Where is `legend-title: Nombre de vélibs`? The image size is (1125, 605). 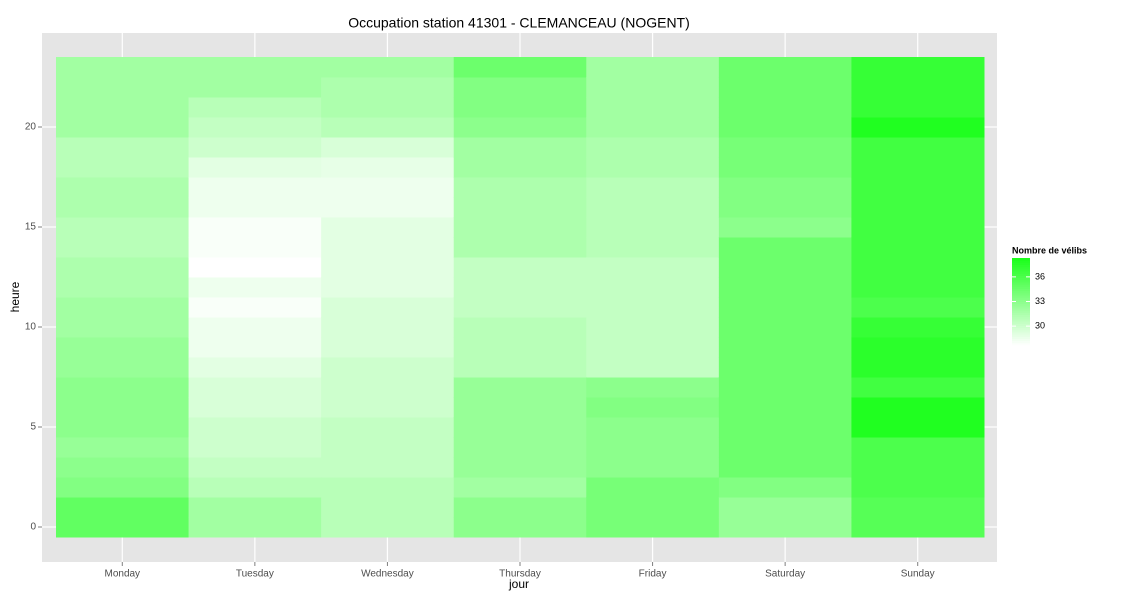 legend-title: Nombre de vélibs is located at coordinates (1049, 250).